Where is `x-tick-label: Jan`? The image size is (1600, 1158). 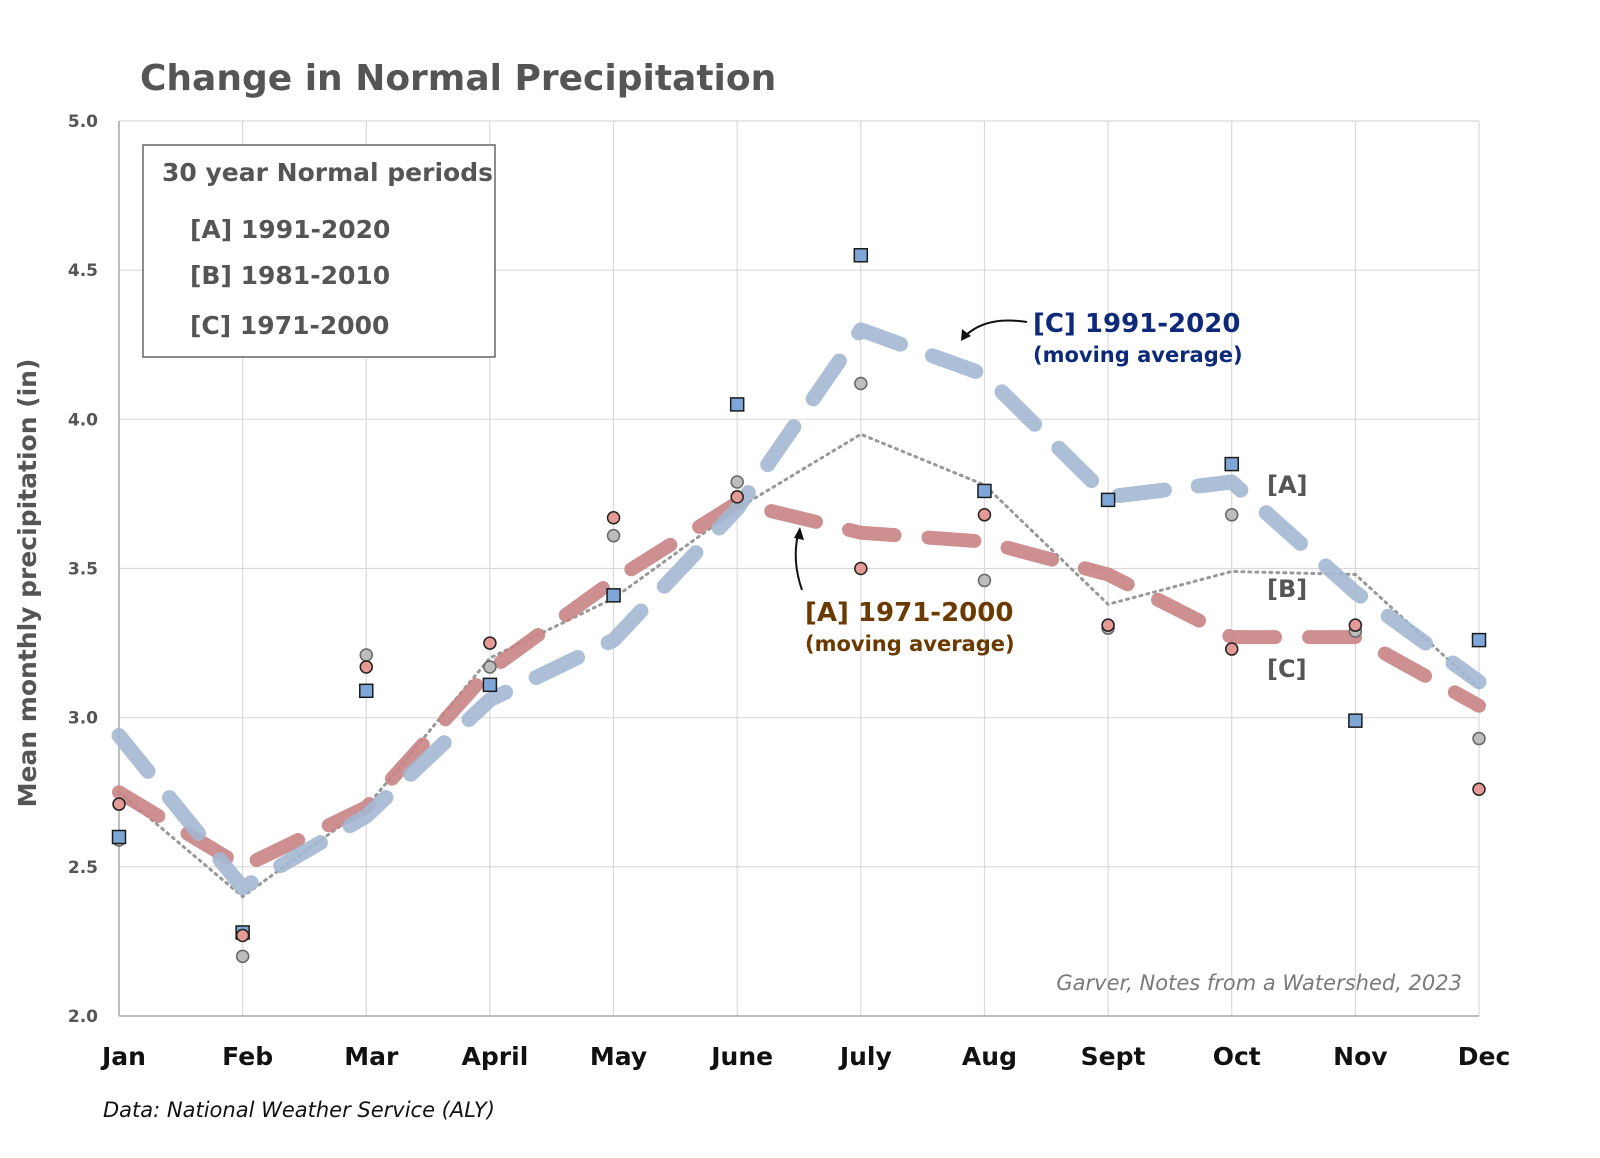
x-tick-label: Jan is located at coordinates (123, 1056).